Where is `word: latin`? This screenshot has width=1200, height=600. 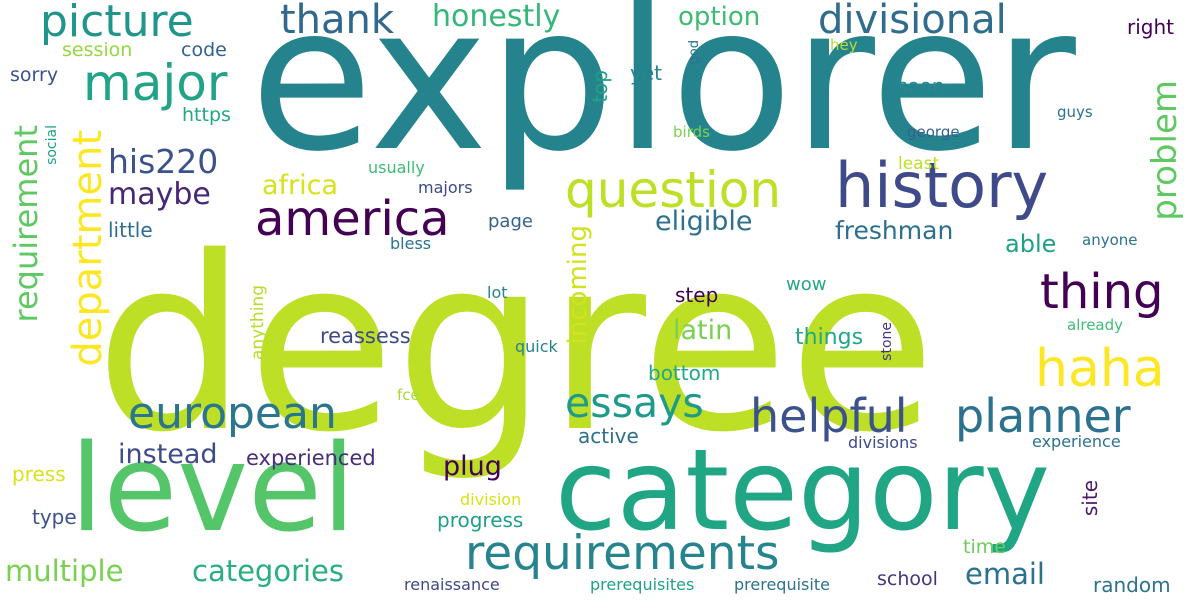
word: latin is located at coordinates (703, 330).